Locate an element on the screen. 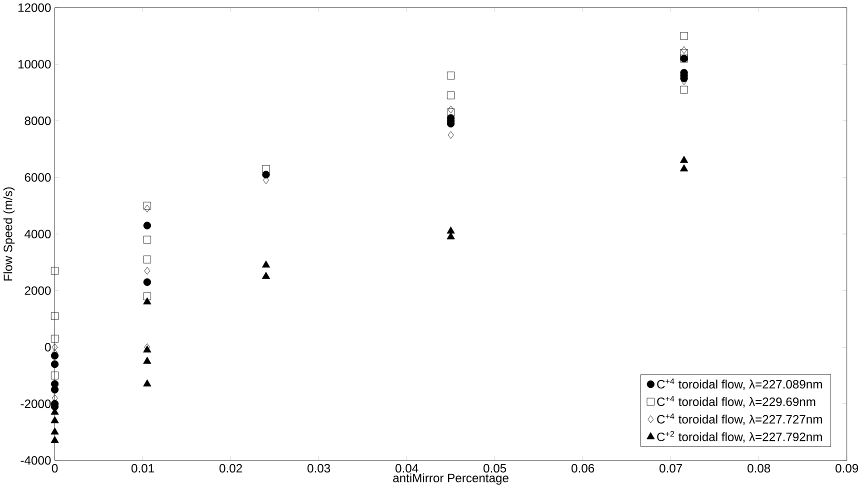  x-tick-label: 0.08 is located at coordinates (759, 468).